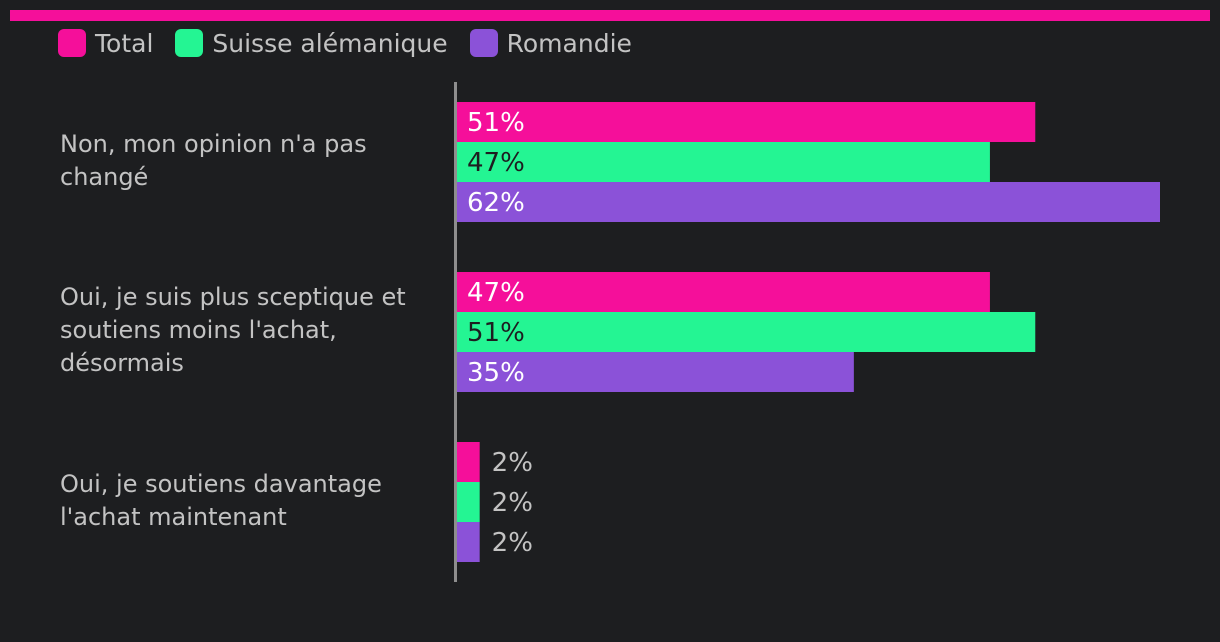  Describe the element at coordinates (569, 43) in the screenshot. I see `legend-label-romandie: Romandie` at that location.